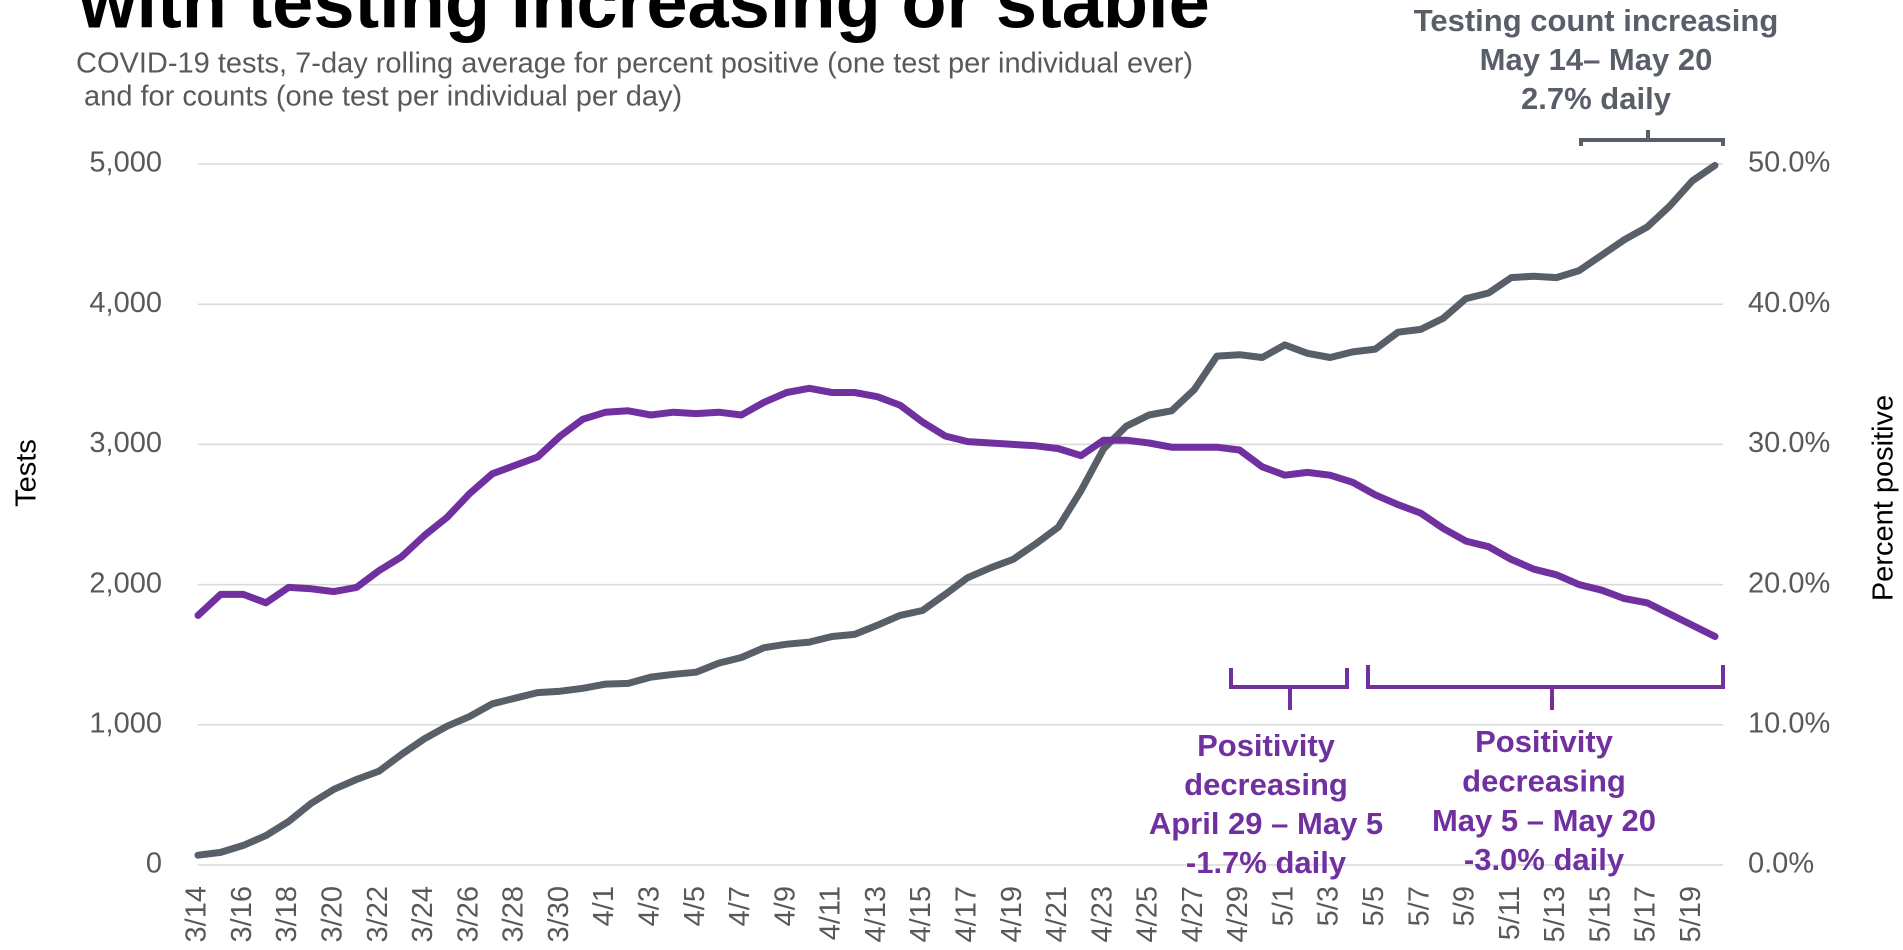 Image resolution: width=1903 pixels, height=950 pixels. What do you see at coordinates (966, 914) in the screenshot?
I see `x-tick-label: 4/17` at bounding box center [966, 914].